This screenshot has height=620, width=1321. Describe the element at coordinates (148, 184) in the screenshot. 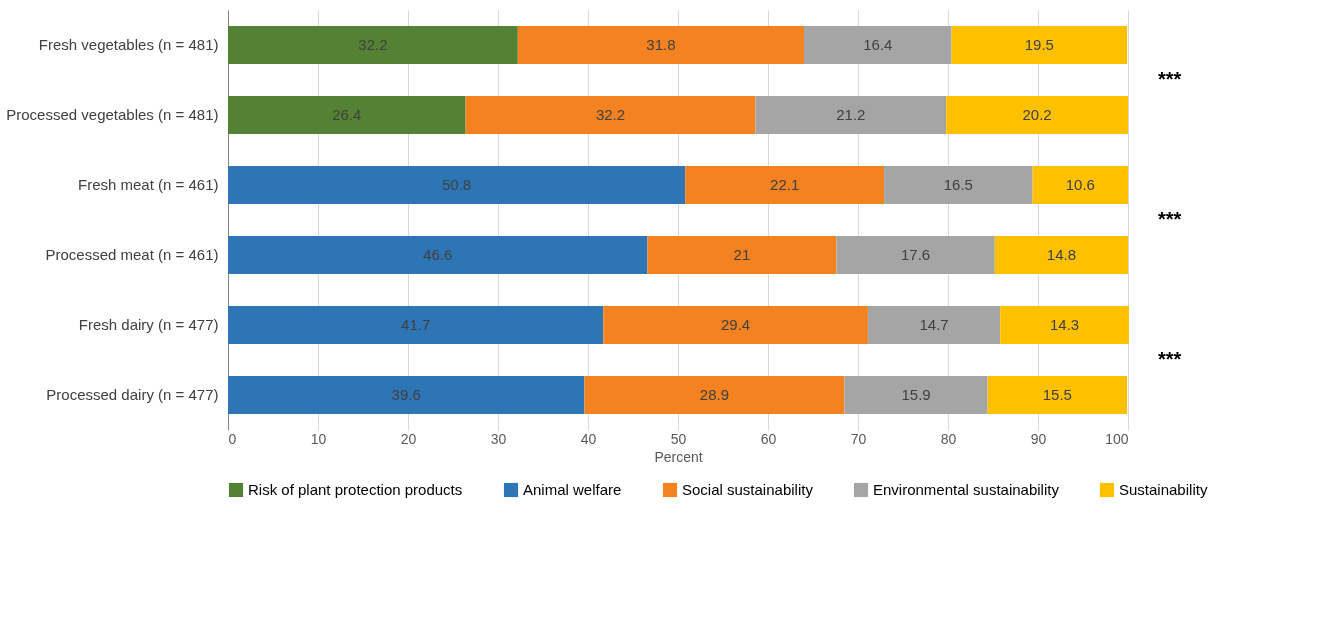

I see `y-tick-label: Fresh meat (n = 461)` at that location.